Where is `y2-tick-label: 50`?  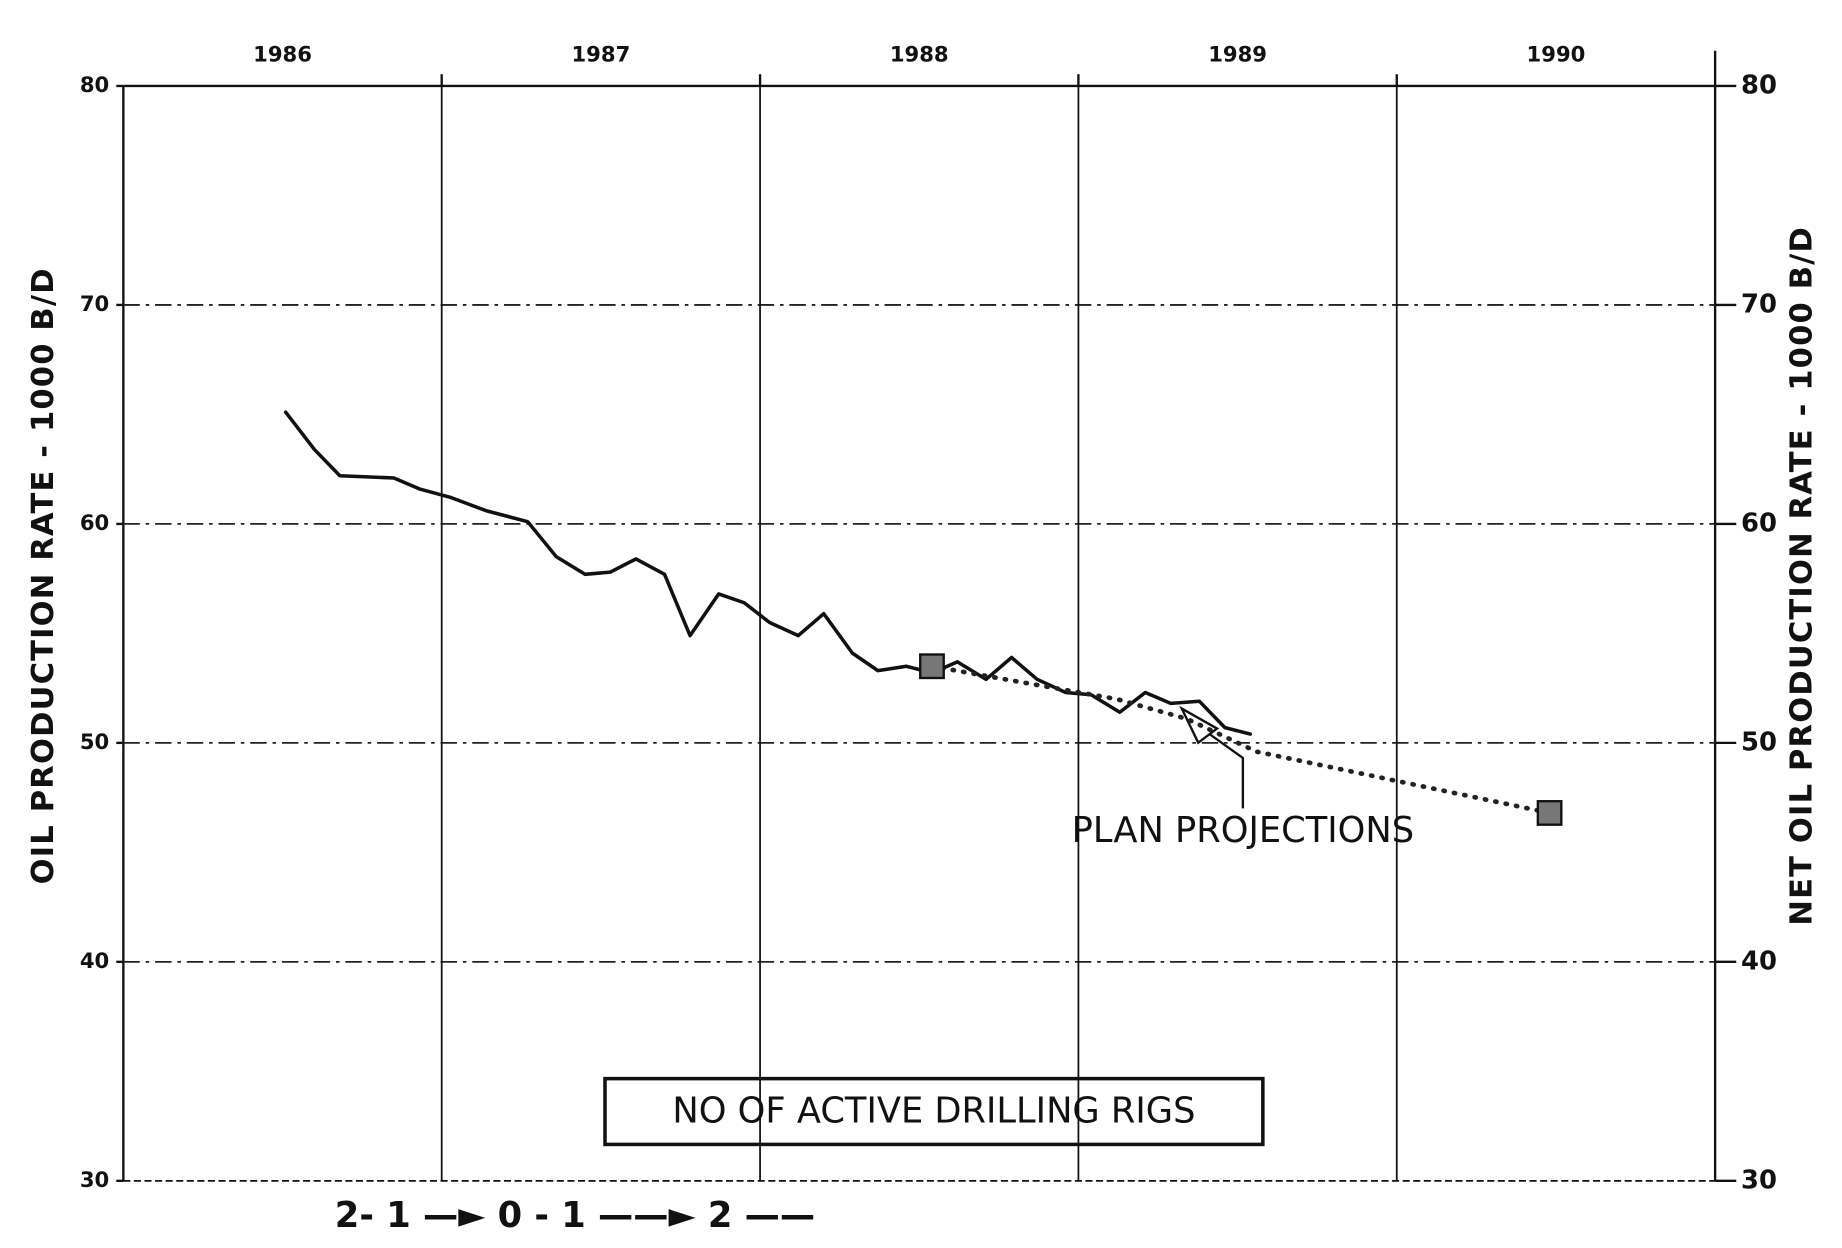
y2-tick-label: 50 is located at coordinates (1759, 742).